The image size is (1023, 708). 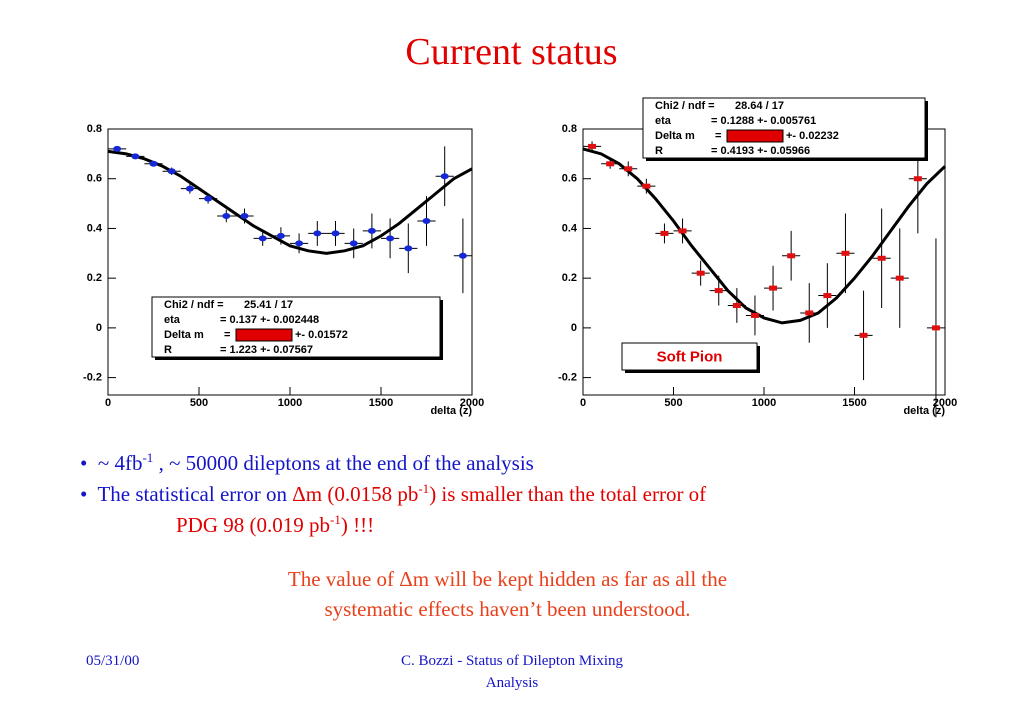 I want to click on annotation-box, so click(x=689, y=356).